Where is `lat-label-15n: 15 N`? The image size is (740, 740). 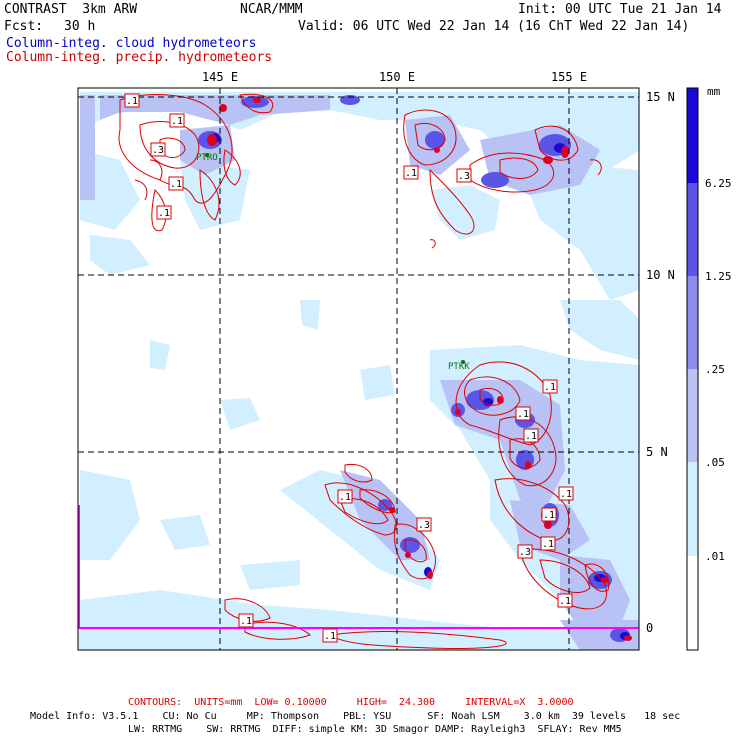 lat-label-15n: 15 N is located at coordinates (660, 97).